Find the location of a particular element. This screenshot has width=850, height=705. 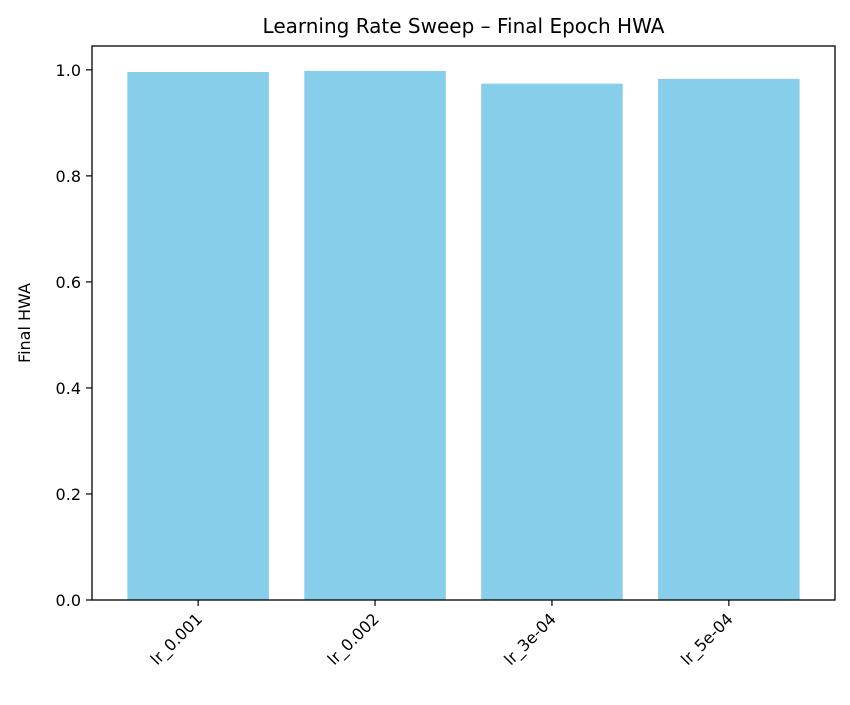

bar-lr_0.002 is located at coordinates (375, 335).